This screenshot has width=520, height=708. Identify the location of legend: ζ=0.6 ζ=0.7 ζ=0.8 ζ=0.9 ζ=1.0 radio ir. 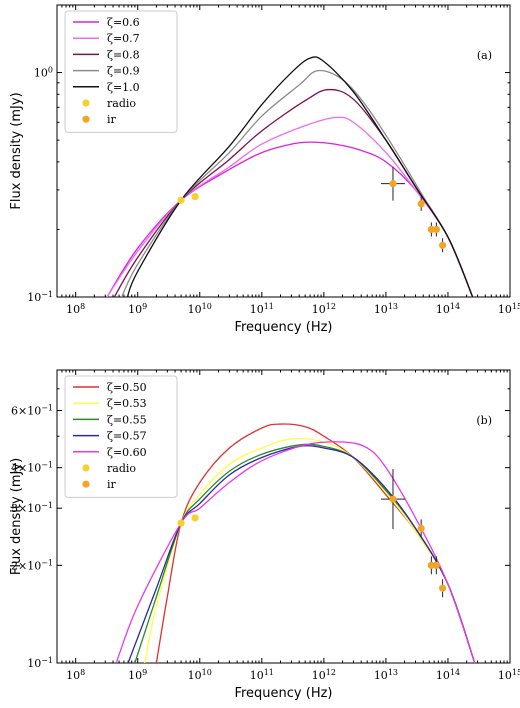
(121, 71).